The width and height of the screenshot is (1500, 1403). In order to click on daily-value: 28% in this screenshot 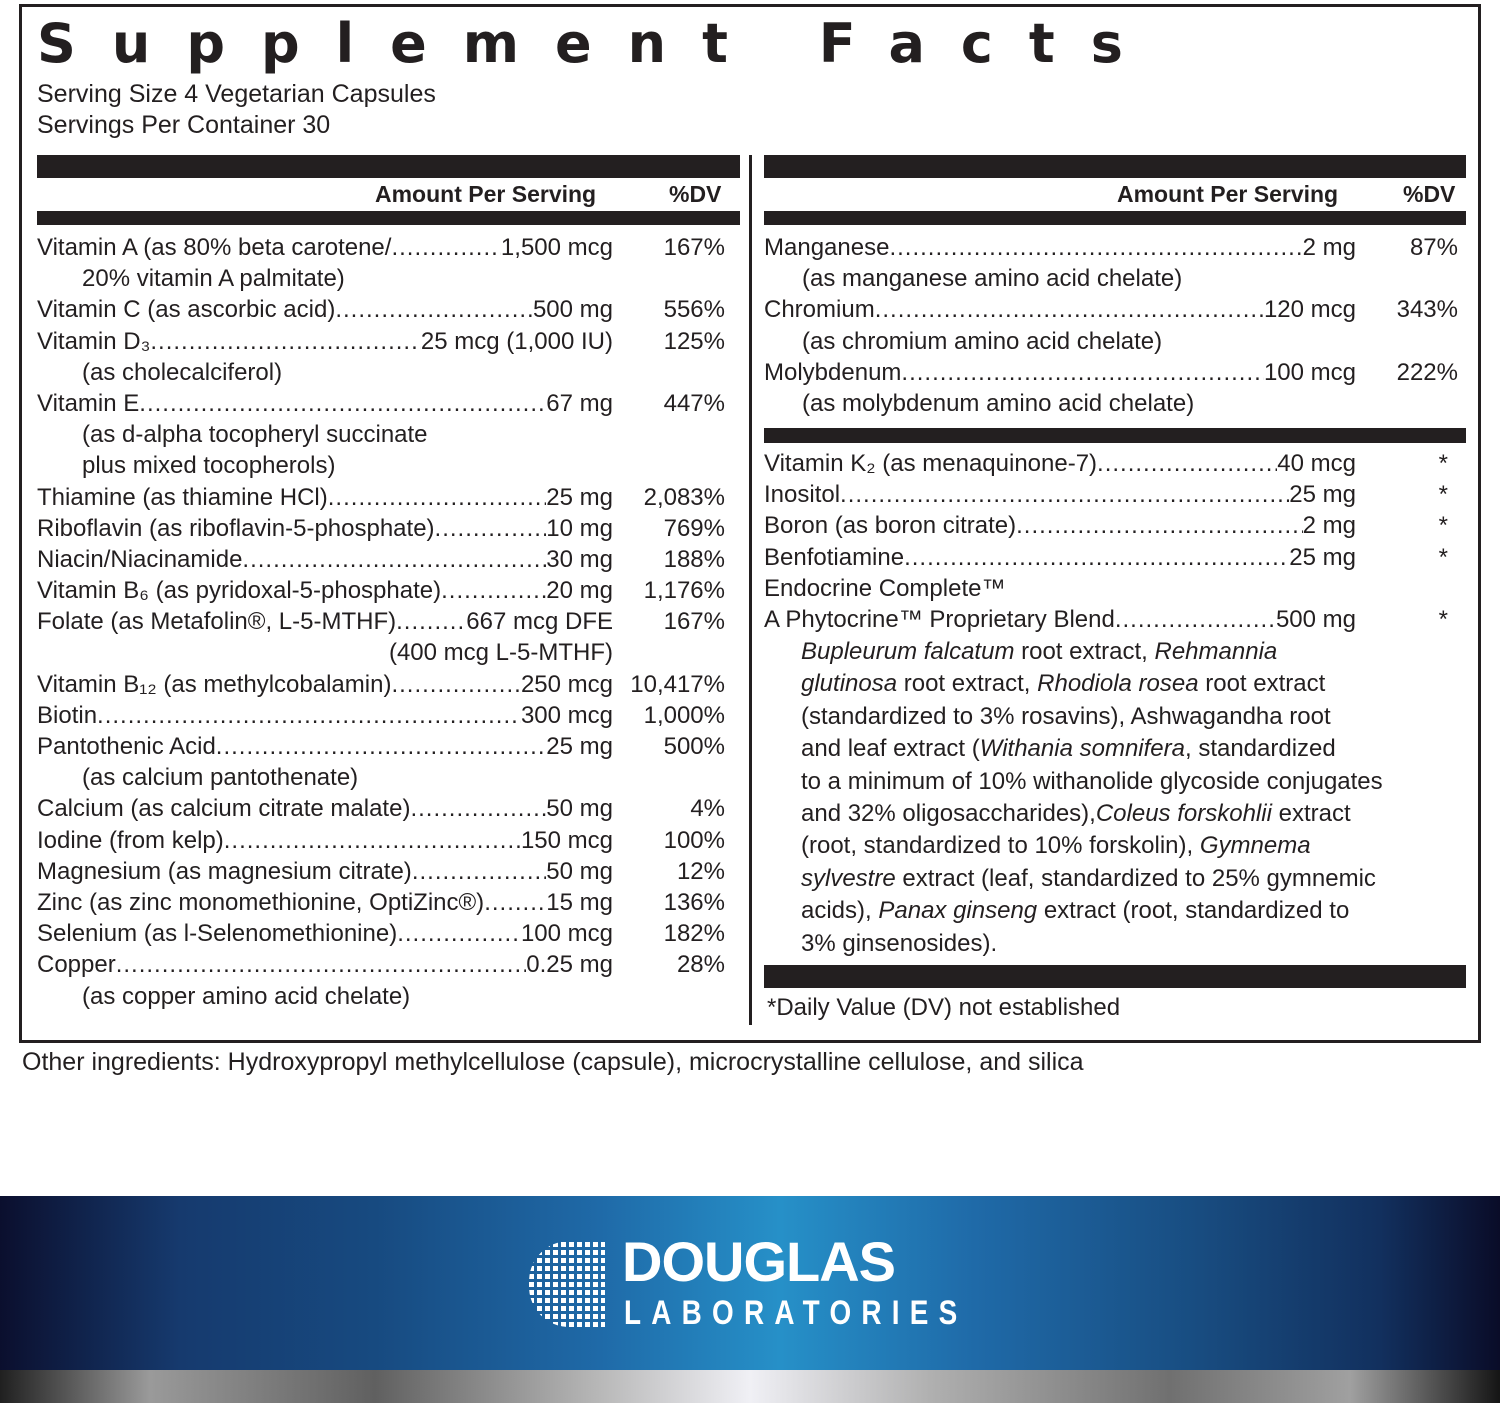, I will do `click(700, 965)`.